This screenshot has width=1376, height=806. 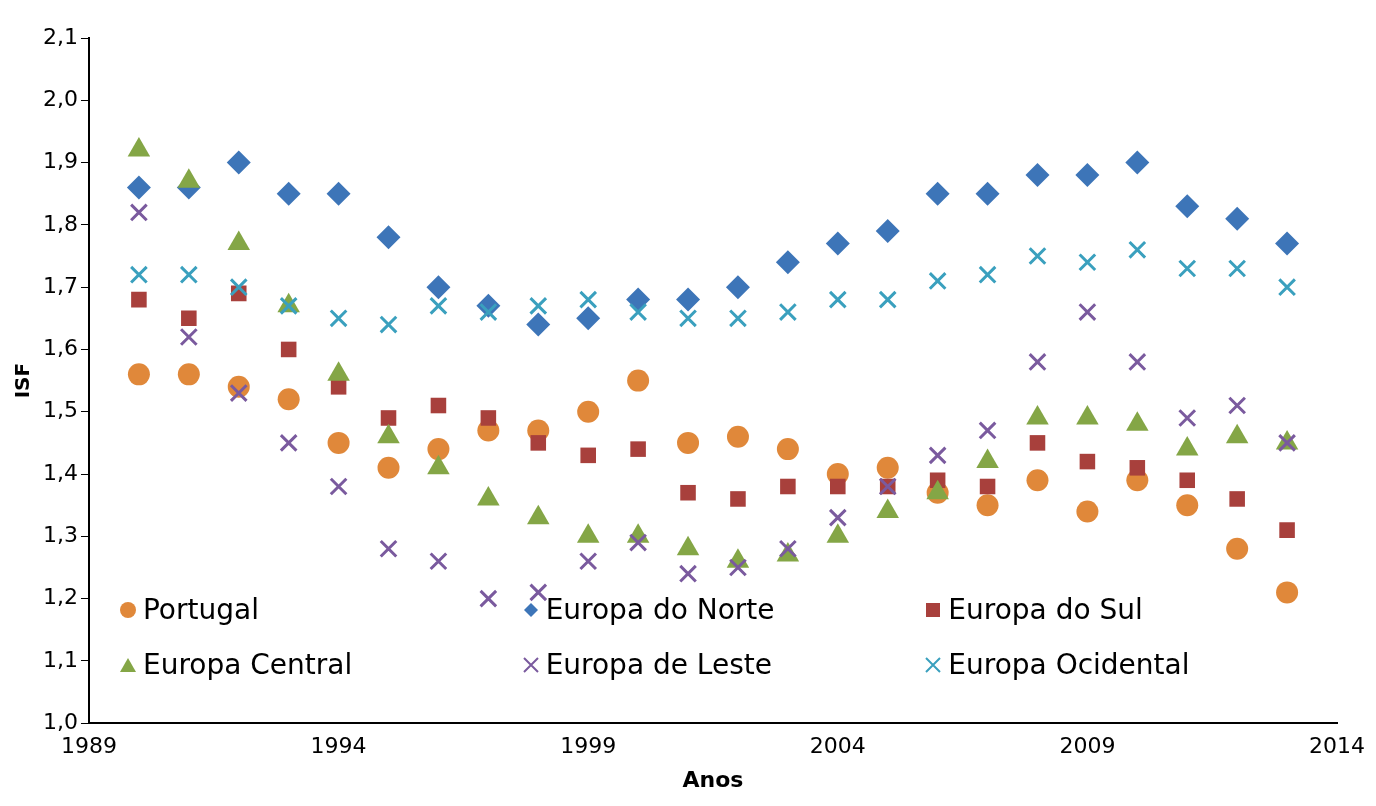 I want to click on legend-label: Europa do Sul, so click(x=1045, y=610).